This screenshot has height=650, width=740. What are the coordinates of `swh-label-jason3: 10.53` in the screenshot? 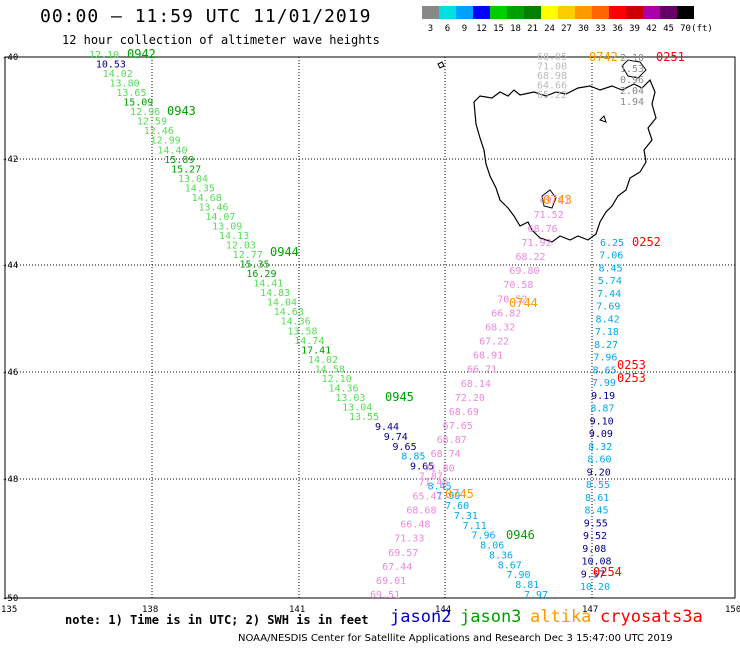 It's located at (111, 65).